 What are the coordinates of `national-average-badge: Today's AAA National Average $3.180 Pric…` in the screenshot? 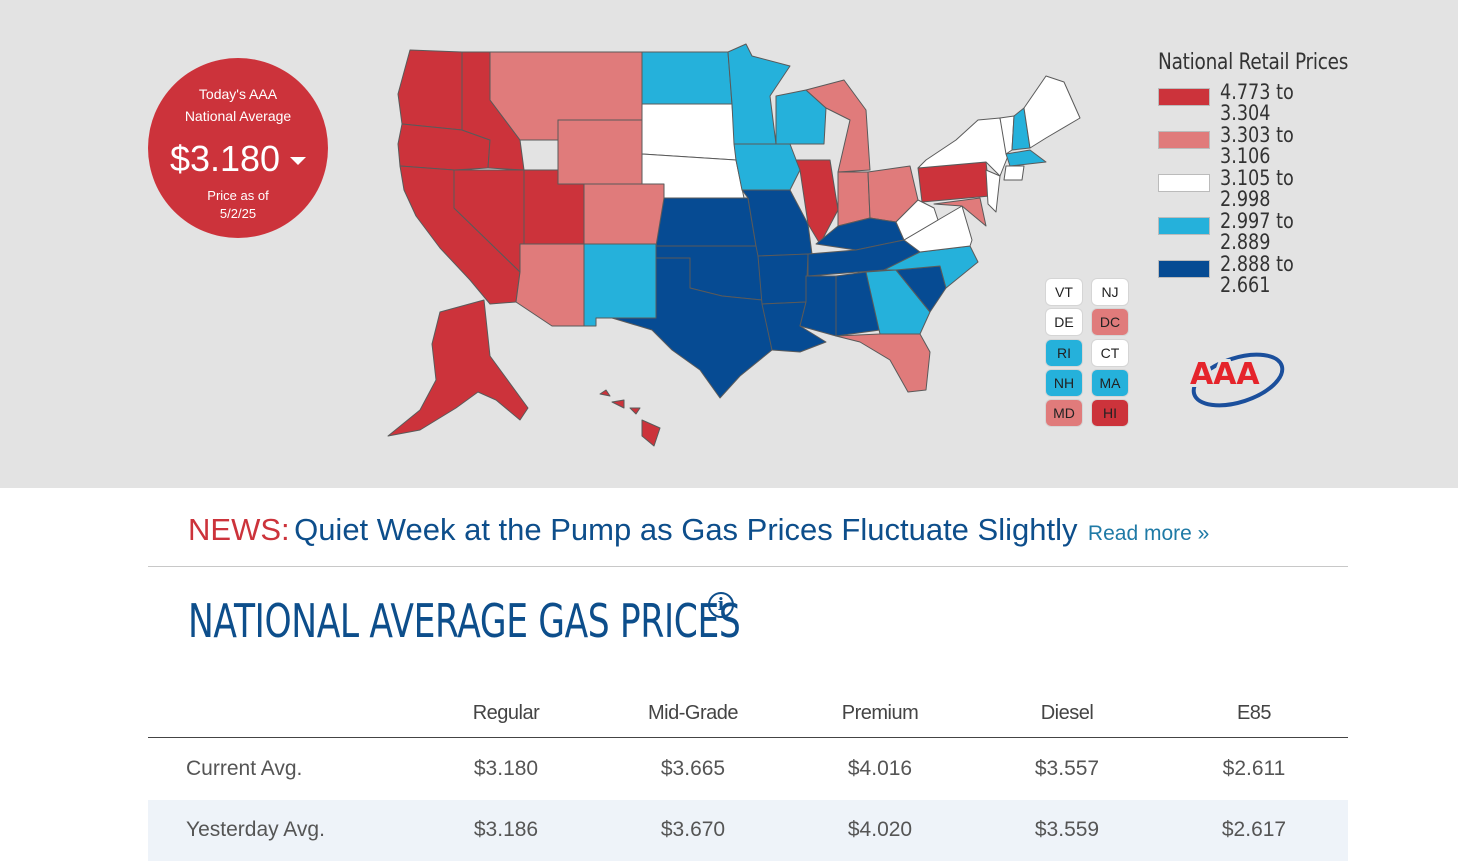 It's located at (238, 148).